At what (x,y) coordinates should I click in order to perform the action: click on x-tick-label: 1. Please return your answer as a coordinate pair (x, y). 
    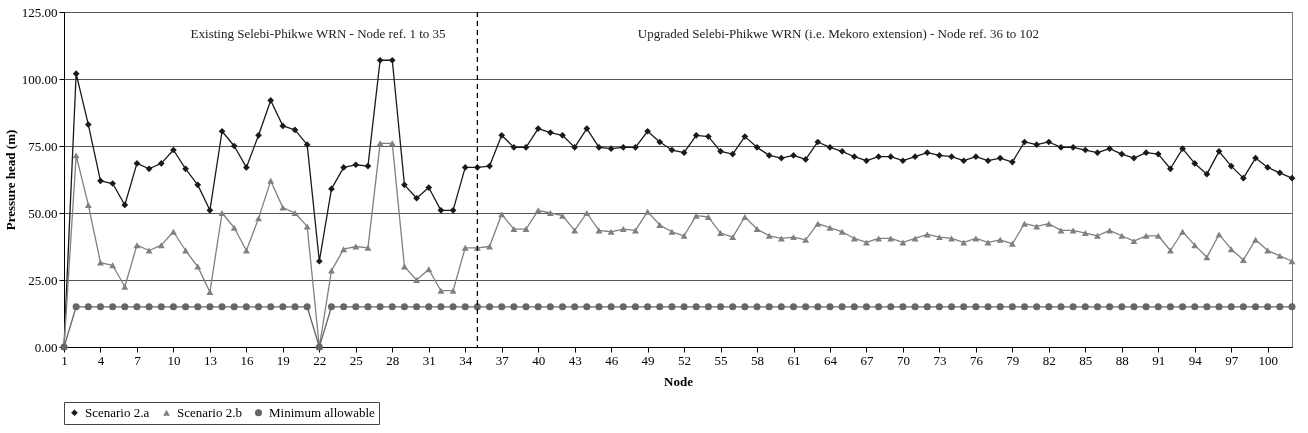
    Looking at the image, I should click on (64, 360).